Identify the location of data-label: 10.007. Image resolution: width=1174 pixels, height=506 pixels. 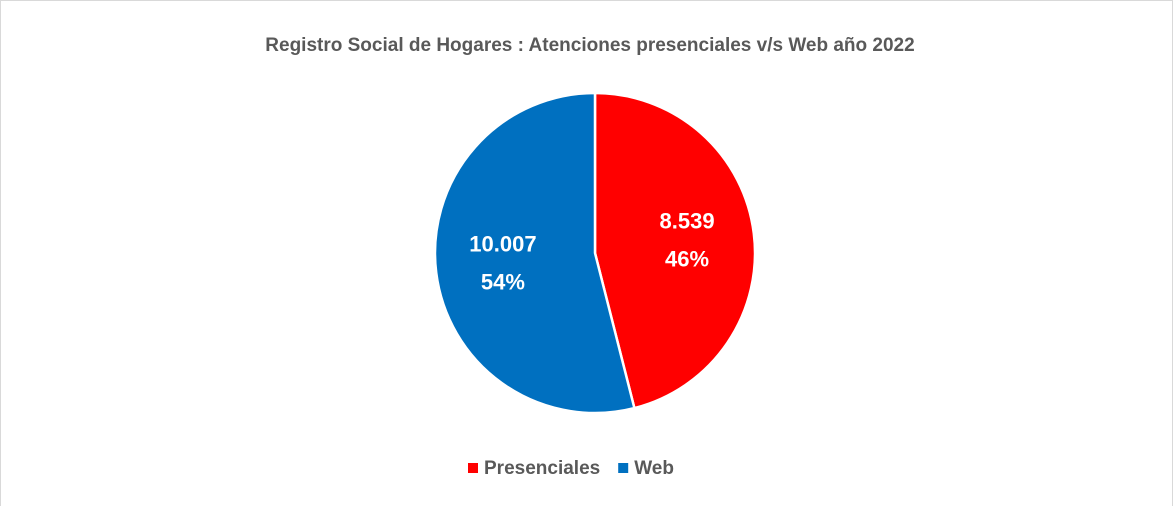
(502, 243).